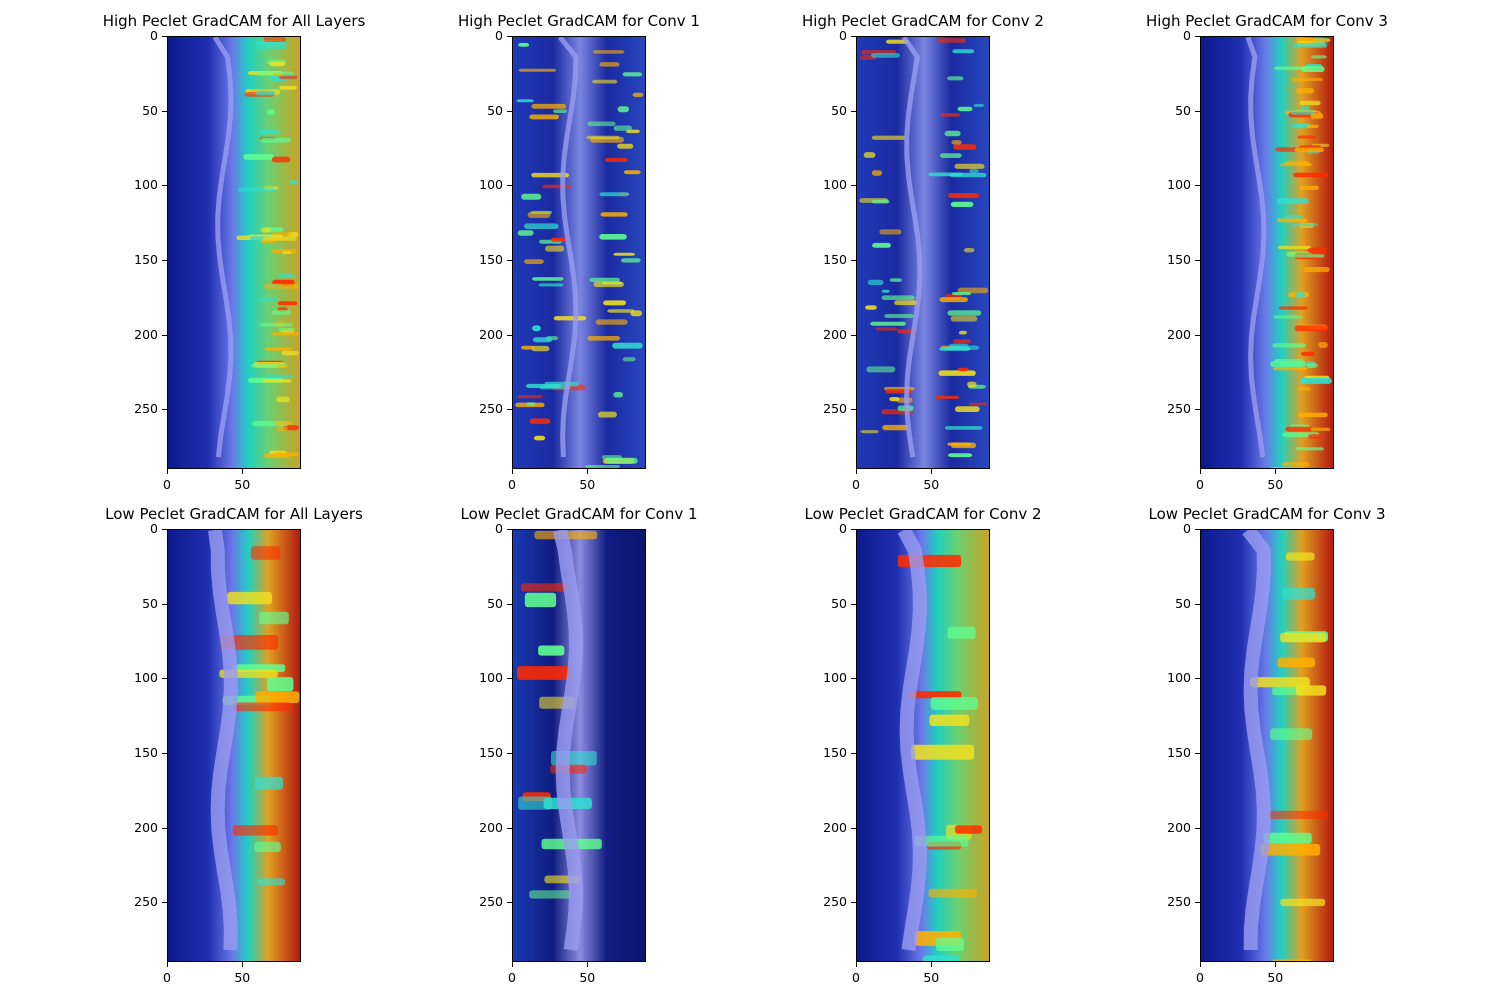 The width and height of the screenshot is (1500, 1000). I want to click on panel-title: High Peclet GradCAM for Conv 1, so click(579, 21).